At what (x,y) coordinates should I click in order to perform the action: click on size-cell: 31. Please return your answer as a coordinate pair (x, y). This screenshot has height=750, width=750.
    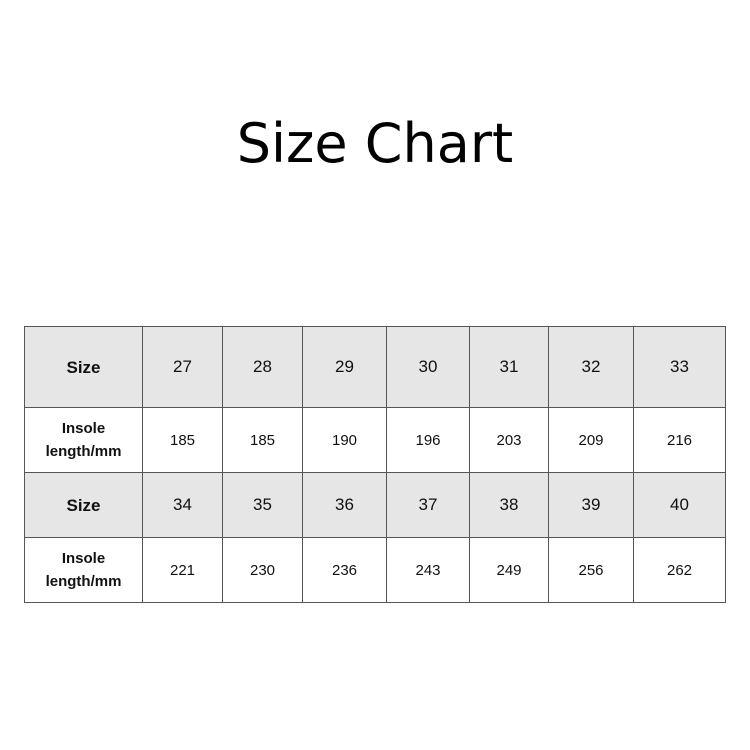
    Looking at the image, I should click on (509, 367).